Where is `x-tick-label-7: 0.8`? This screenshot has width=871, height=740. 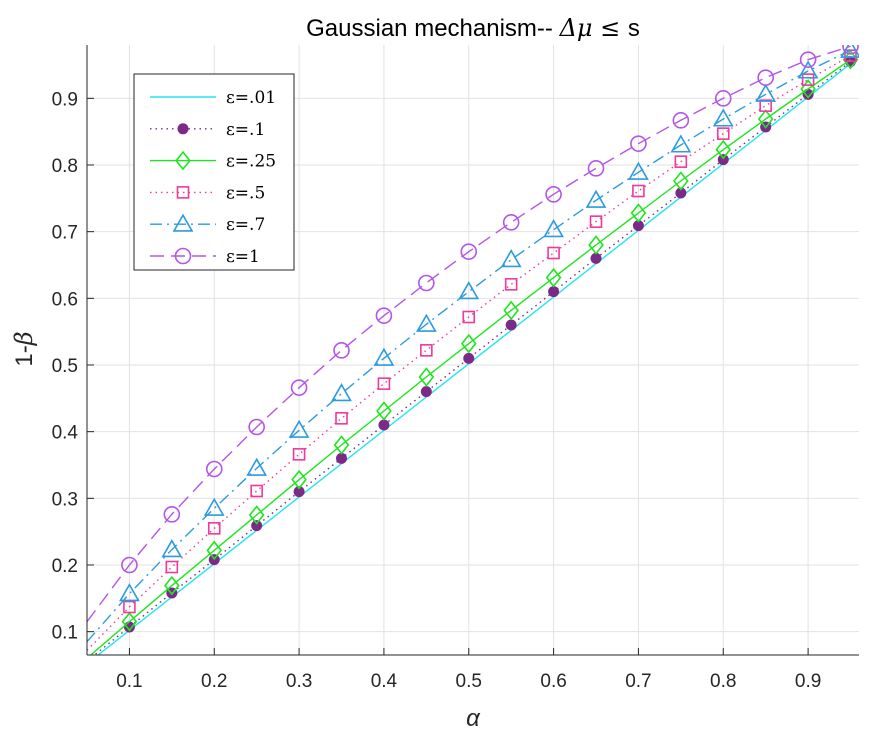
x-tick-label-7: 0.8 is located at coordinates (723, 681).